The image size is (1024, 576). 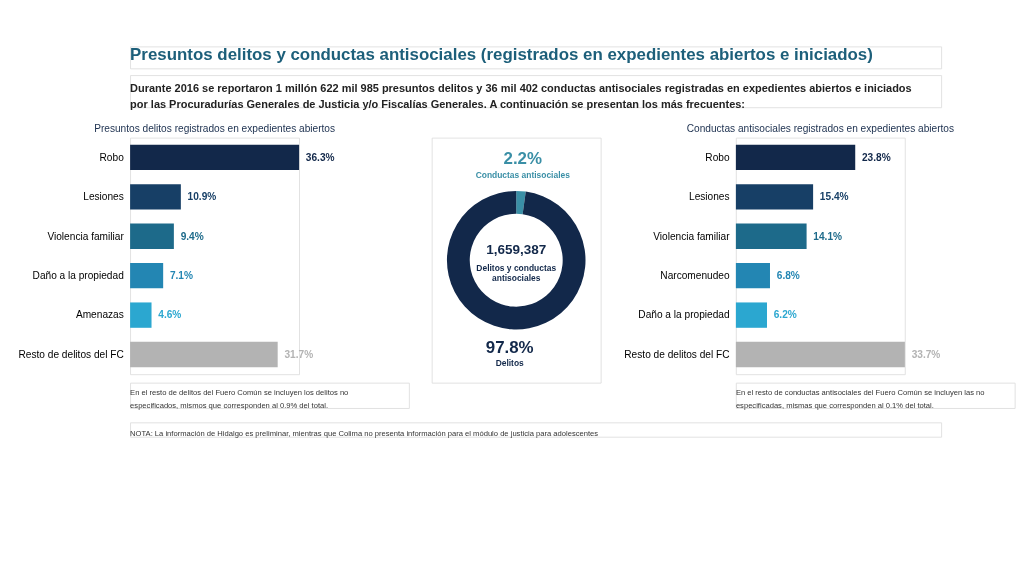 I want to click on data-label: 14.1%, so click(x=828, y=236).